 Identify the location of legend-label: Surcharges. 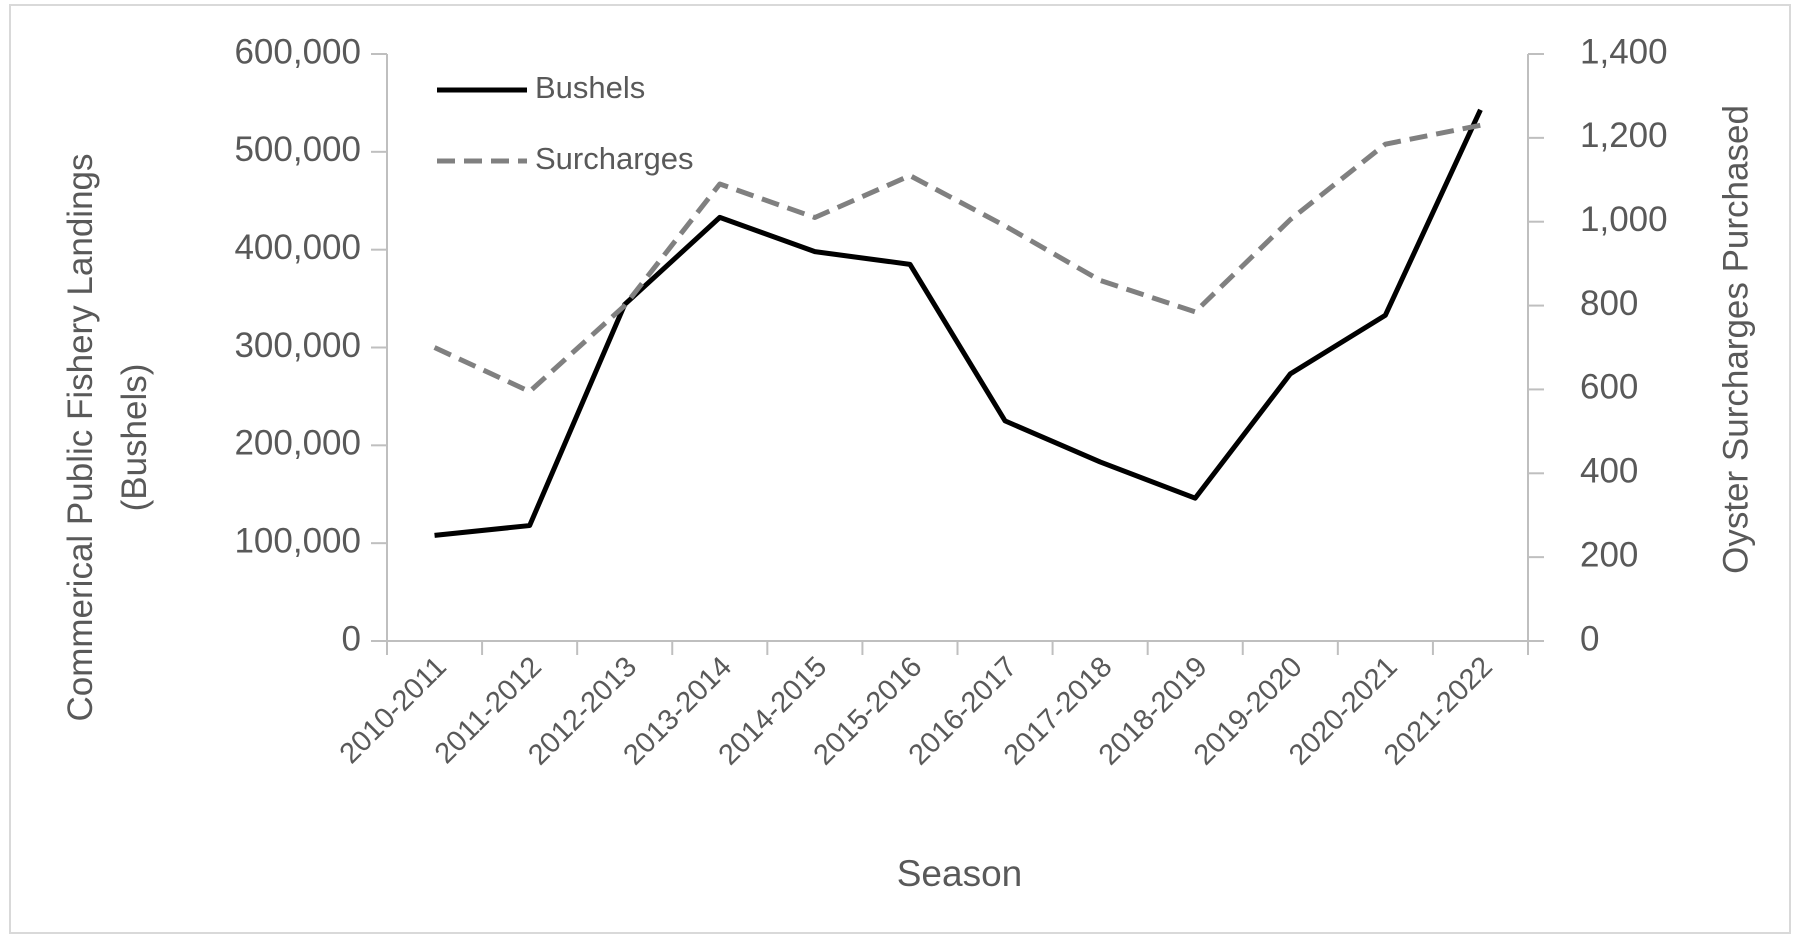
(614, 158).